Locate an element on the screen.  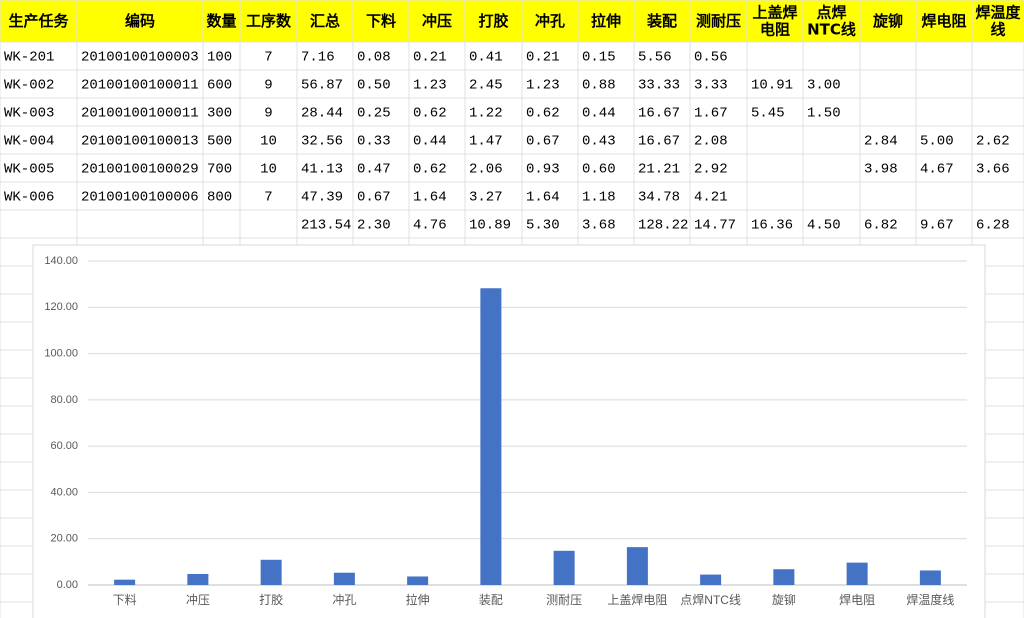
cell-text: 5.30 is located at coordinates (543, 226).